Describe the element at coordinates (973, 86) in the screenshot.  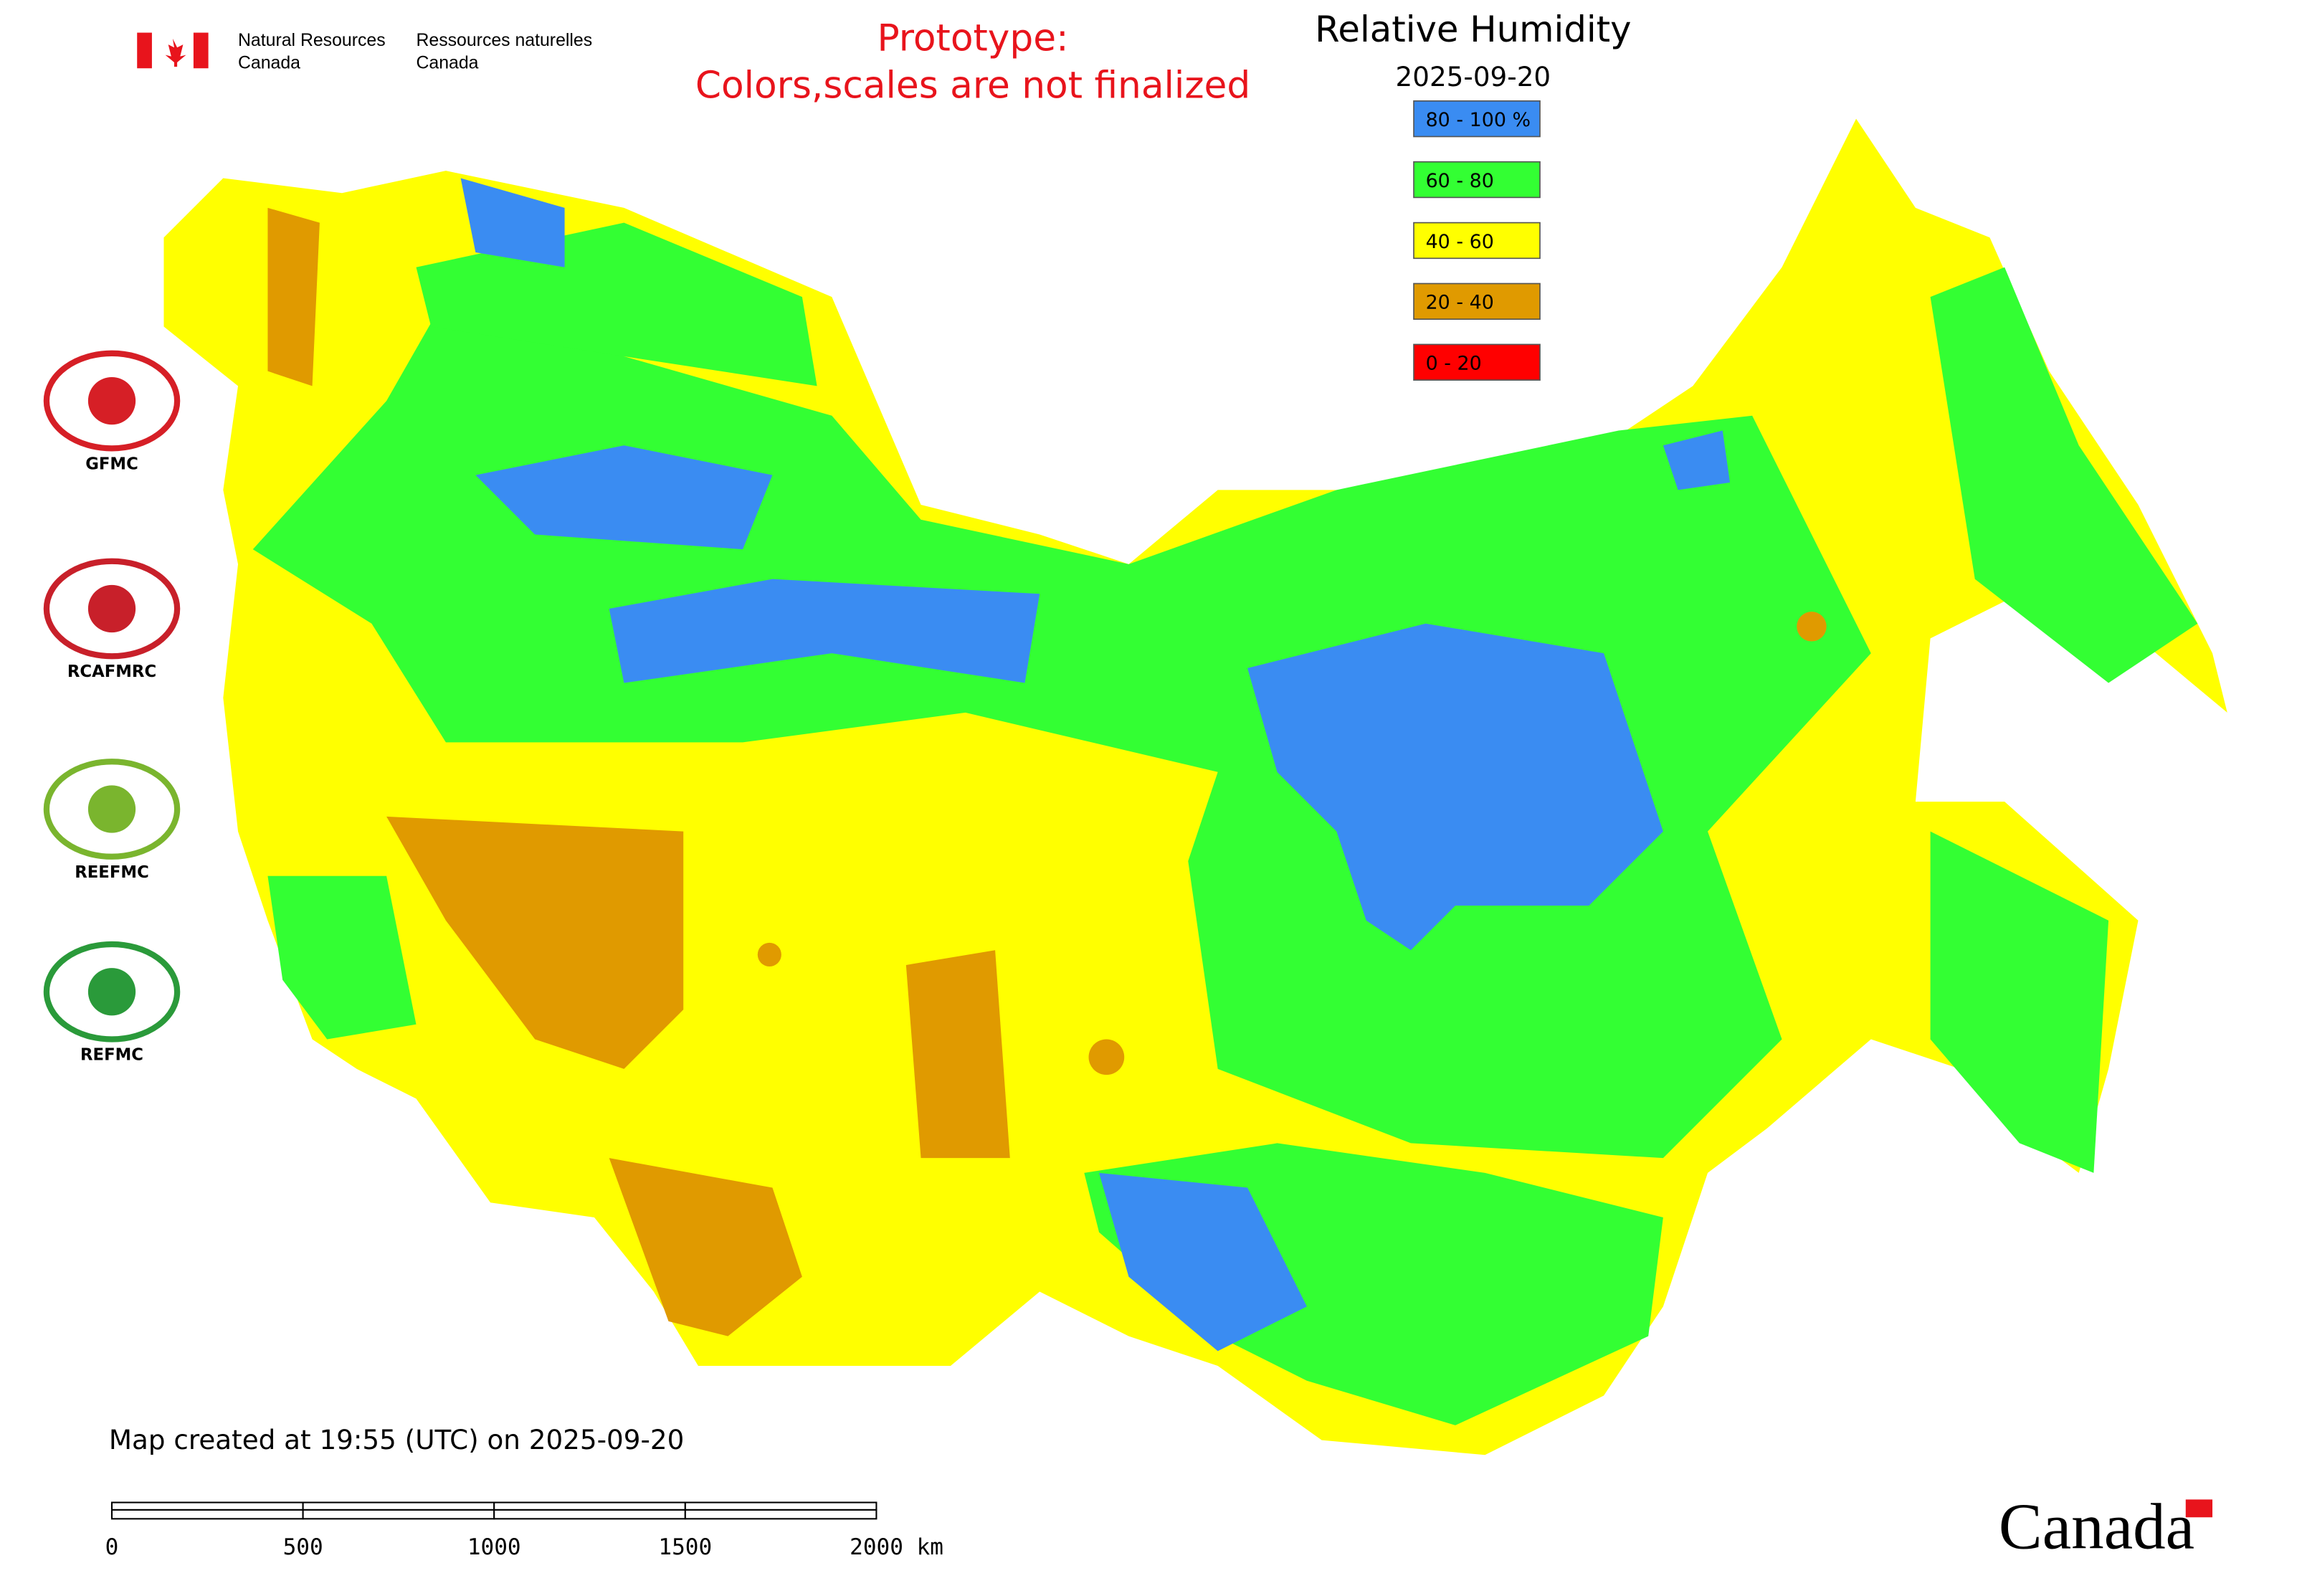
I see `notice: Colors,scales are not finalized` at that location.